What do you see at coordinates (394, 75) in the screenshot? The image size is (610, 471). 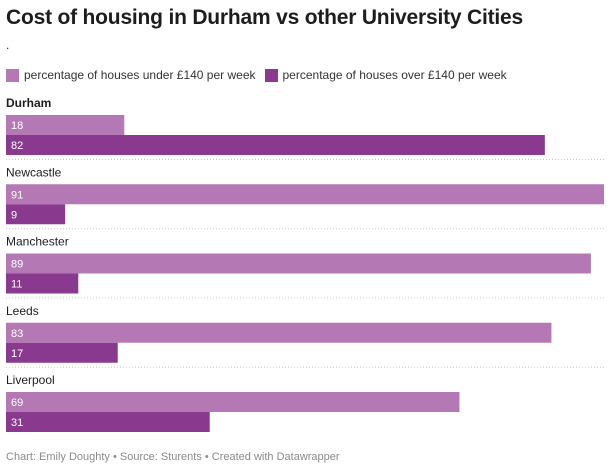 I see `legend-label-over-140: percentage of houses over £140 per week` at bounding box center [394, 75].